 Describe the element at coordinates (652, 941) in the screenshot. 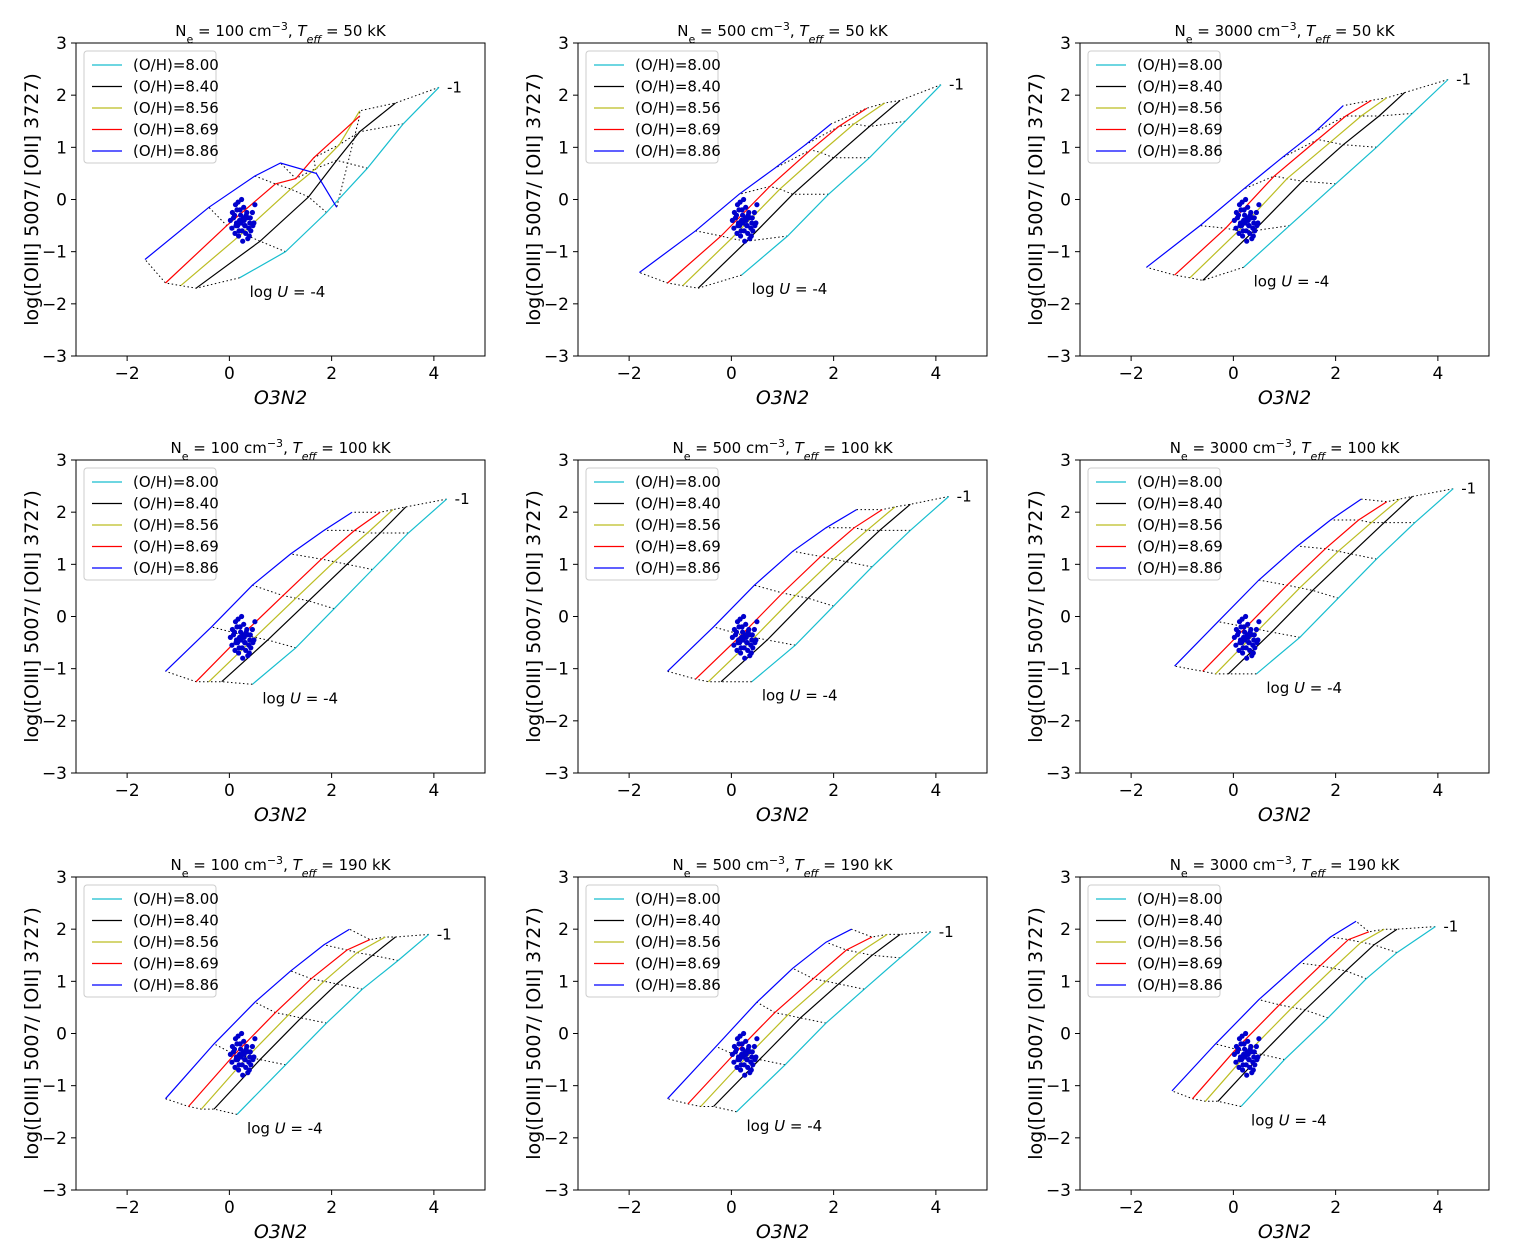

I see `legend-box` at that location.